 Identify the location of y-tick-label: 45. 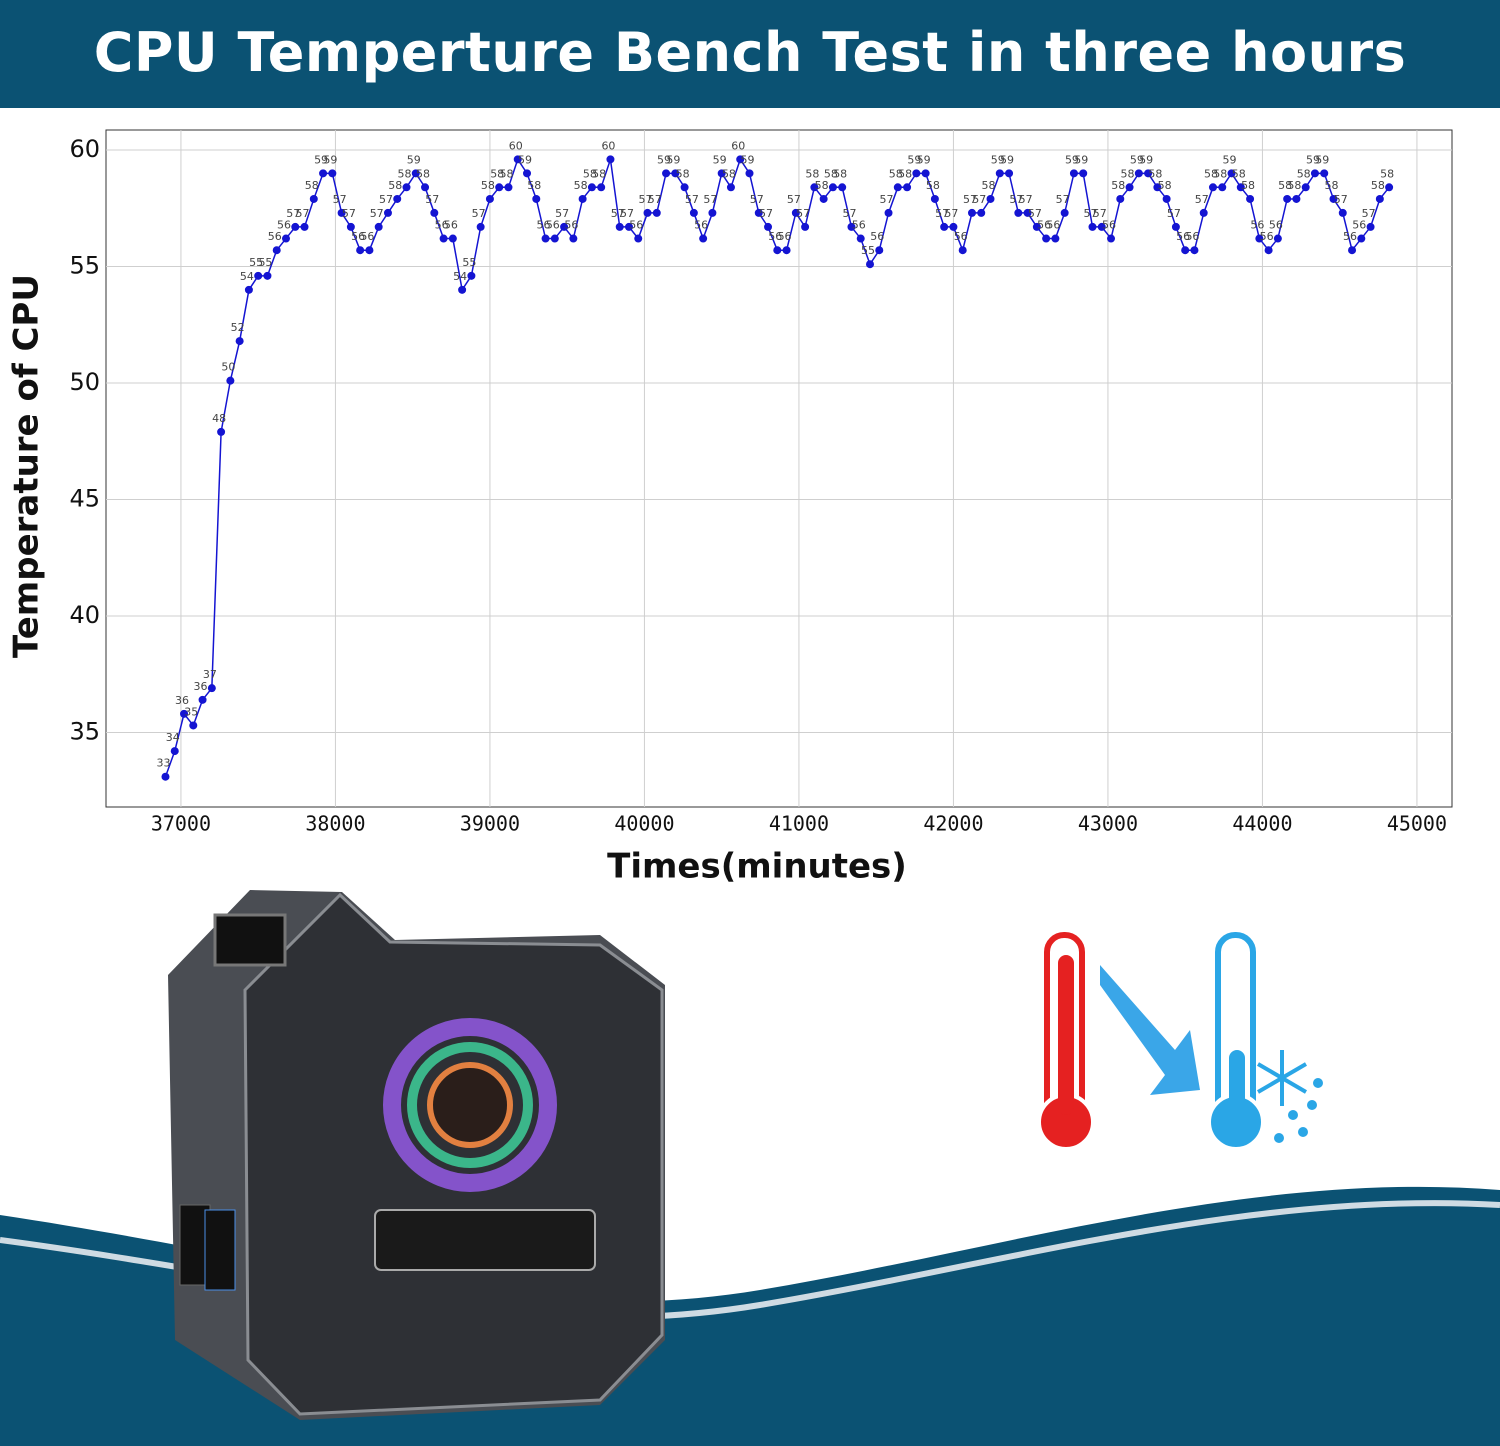
(84, 498).